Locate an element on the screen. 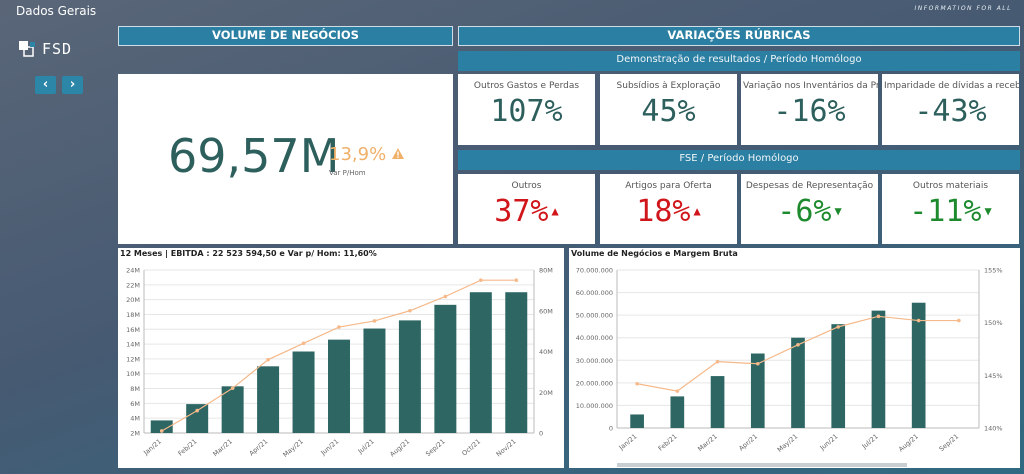 The image size is (1024, 474). volume-margem-chart-title: Volume de Negócios e Margem Bruta is located at coordinates (654, 253).